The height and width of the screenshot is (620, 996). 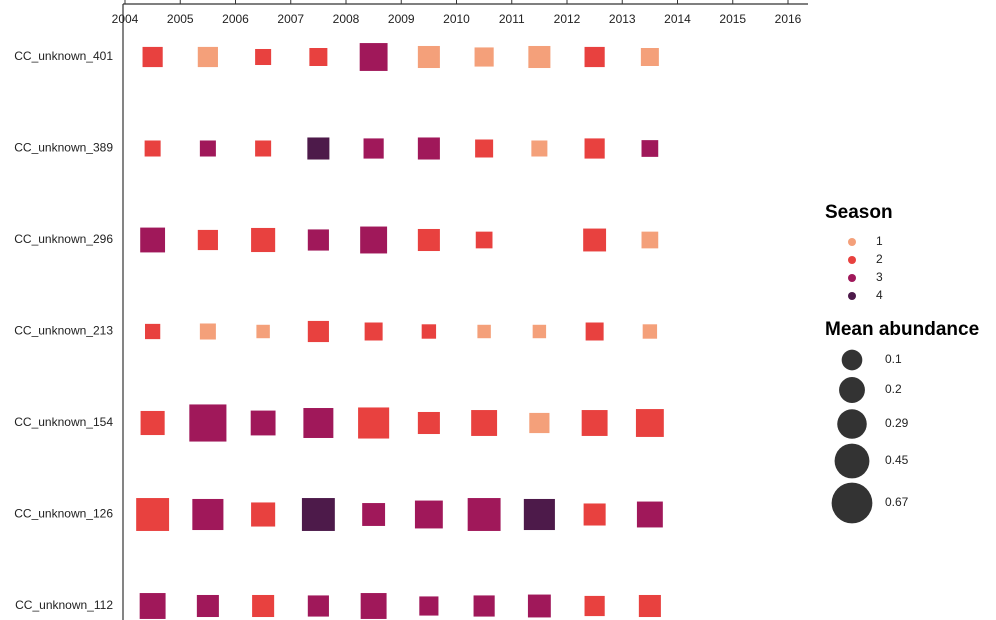 What do you see at coordinates (732, 19) in the screenshot?
I see `x-tick-label: 2015` at bounding box center [732, 19].